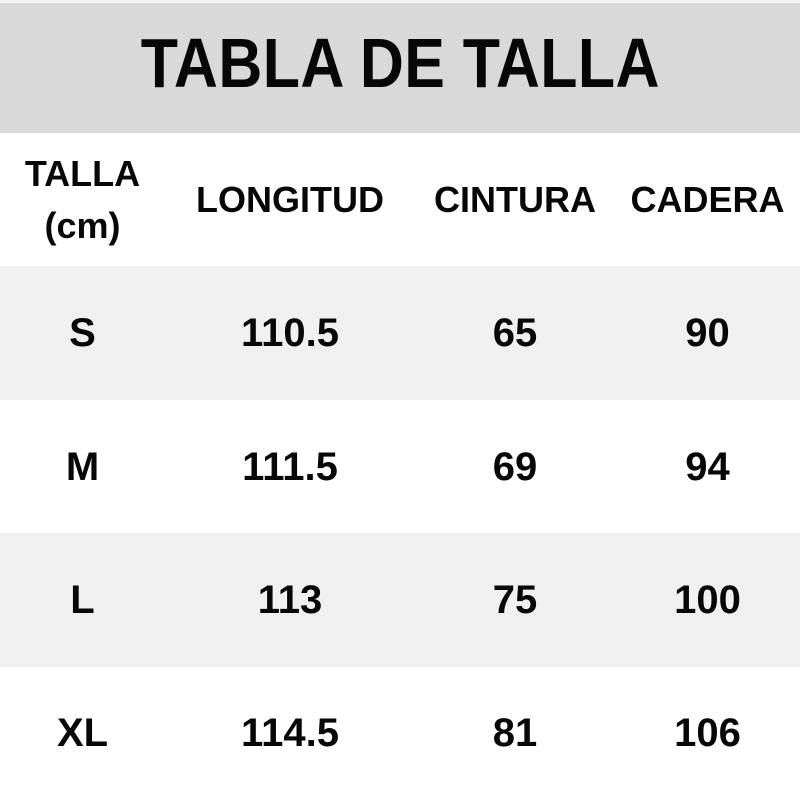 The height and width of the screenshot is (800, 800). What do you see at coordinates (707, 466) in the screenshot?
I see `cadera-cell: 94` at bounding box center [707, 466].